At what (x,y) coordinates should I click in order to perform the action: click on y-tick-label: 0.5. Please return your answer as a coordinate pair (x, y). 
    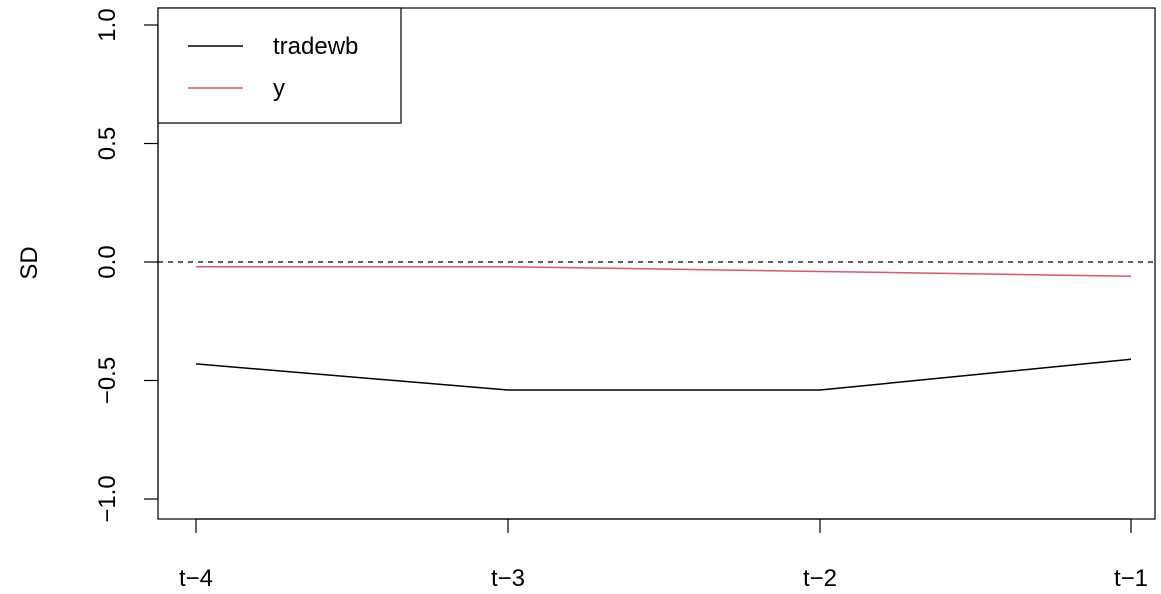
    Looking at the image, I should click on (107, 143).